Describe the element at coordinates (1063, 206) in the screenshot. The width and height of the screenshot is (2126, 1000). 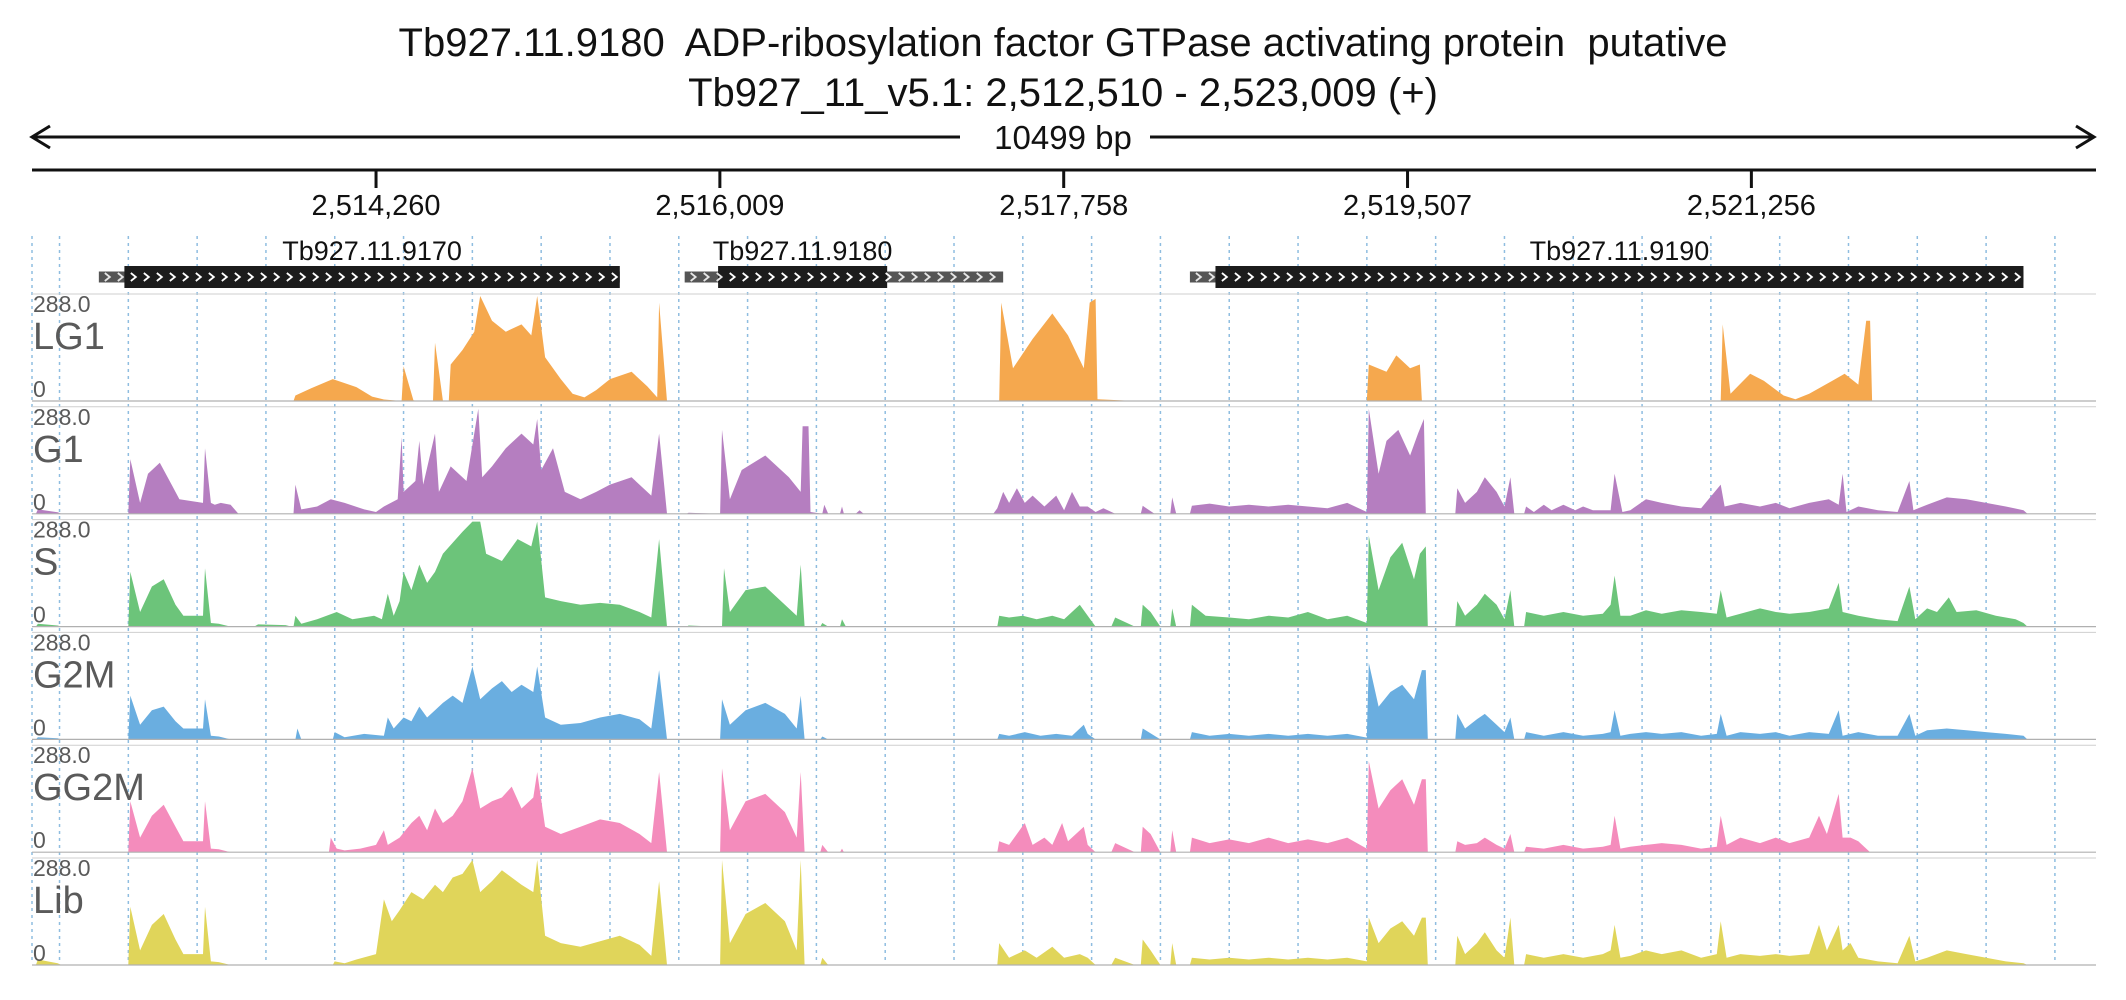
I see `x-tick-label: 2,517,758` at that location.